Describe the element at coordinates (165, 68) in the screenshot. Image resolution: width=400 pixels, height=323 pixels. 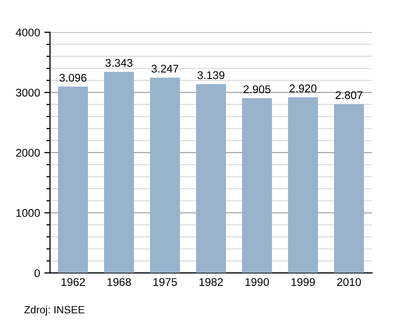
I see `data-label: 3.247` at that location.